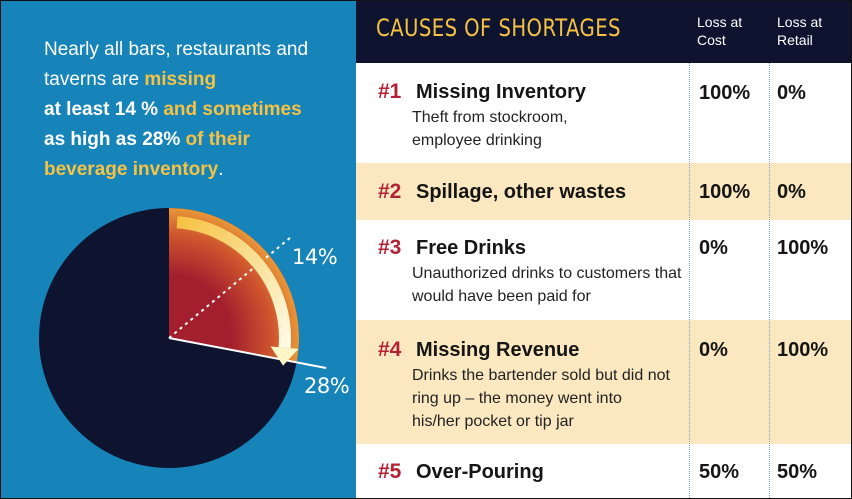 This screenshot has width=852, height=499. I want to click on table-row: #2 Spillage, other wastes 100% 0%, so click(603, 191).